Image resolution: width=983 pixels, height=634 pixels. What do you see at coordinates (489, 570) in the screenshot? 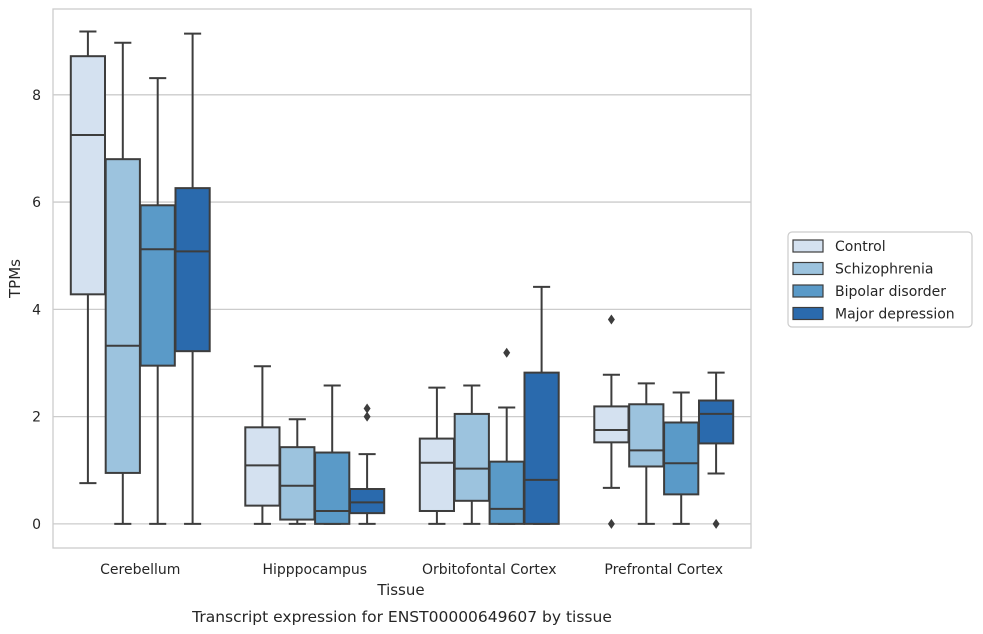
I see `x-tick-label: Orbitofontal Cortex` at bounding box center [489, 570].